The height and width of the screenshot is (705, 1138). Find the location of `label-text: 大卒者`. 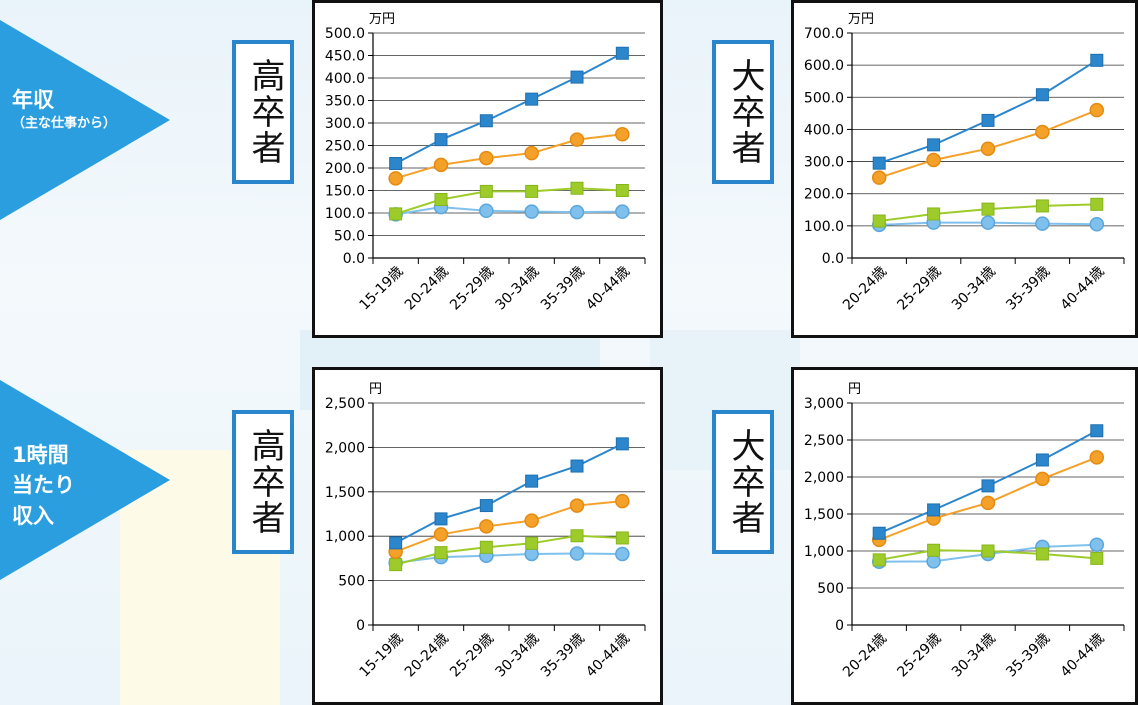

label-text: 大卒者 is located at coordinates (745, 112).